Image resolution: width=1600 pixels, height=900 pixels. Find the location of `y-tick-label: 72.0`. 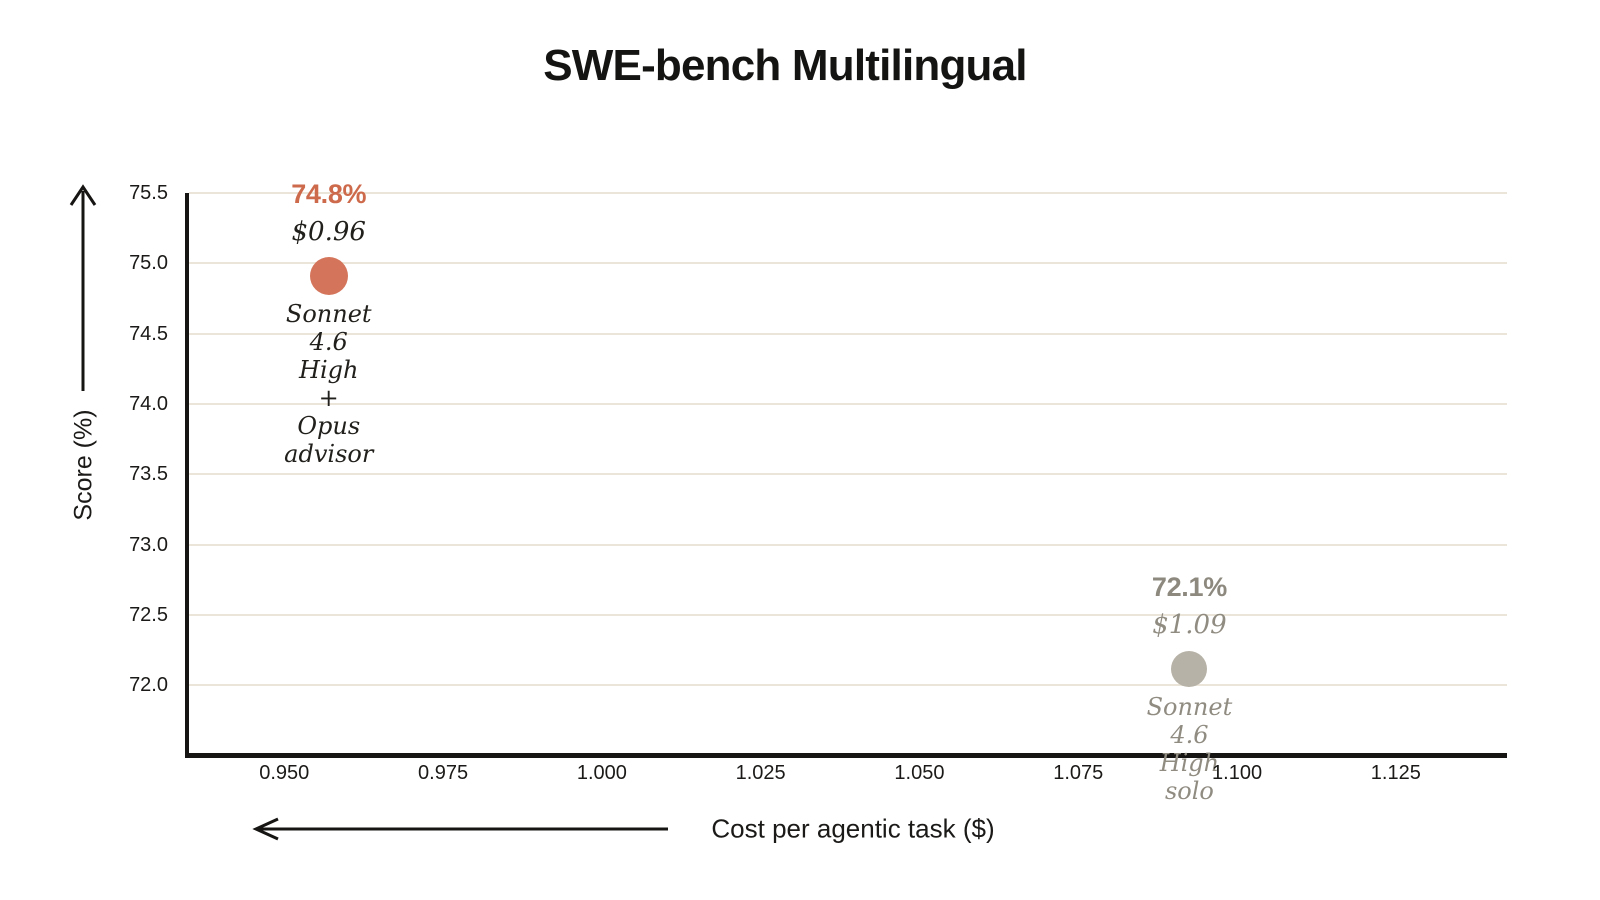

y-tick-label: 72.0 is located at coordinates (148, 685).